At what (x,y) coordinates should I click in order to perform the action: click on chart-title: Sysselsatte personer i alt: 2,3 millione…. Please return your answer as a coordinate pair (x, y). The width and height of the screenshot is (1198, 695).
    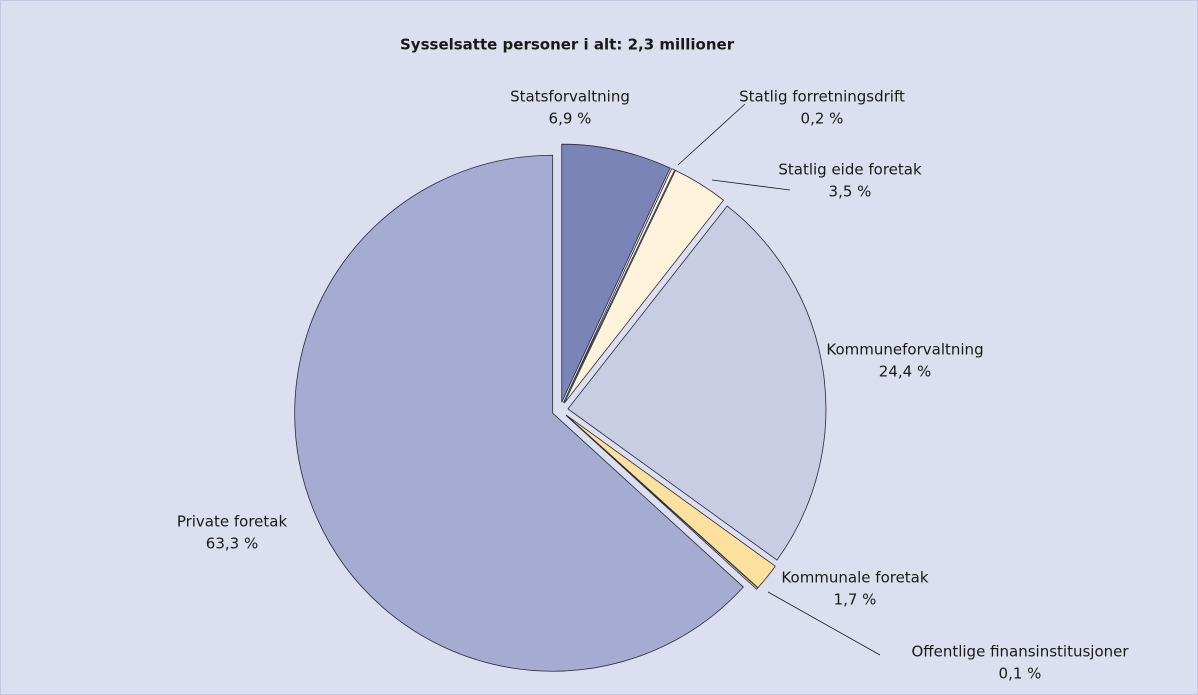
    Looking at the image, I should click on (567, 45).